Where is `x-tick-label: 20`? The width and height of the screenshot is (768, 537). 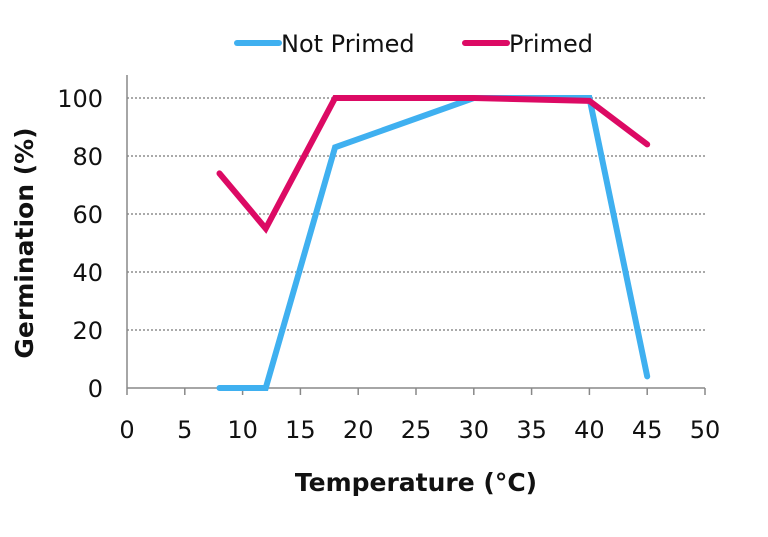
x-tick-label: 20 is located at coordinates (358, 430).